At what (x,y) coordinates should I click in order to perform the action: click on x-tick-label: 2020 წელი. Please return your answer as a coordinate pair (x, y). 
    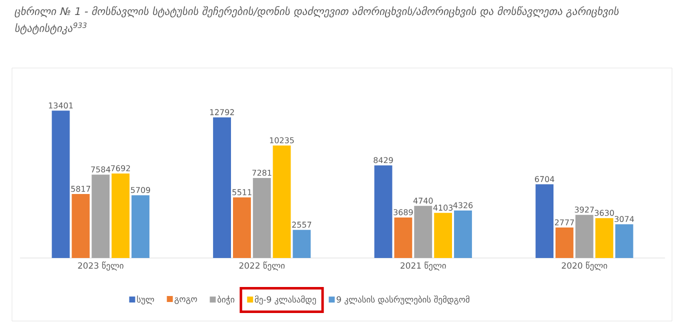
    Looking at the image, I should click on (585, 266).